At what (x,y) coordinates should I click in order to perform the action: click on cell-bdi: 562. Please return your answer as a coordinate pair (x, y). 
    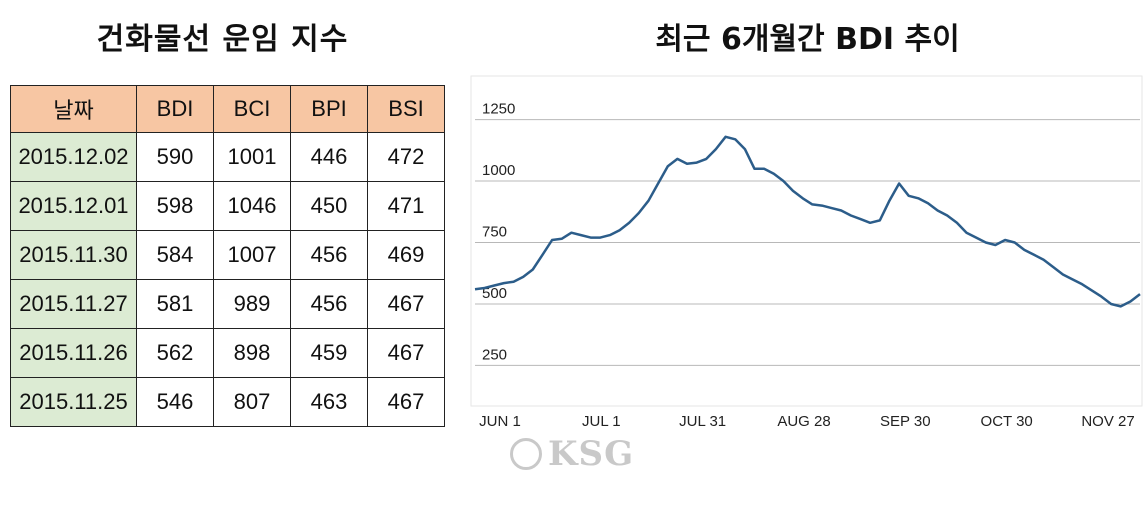
    Looking at the image, I should click on (175, 353).